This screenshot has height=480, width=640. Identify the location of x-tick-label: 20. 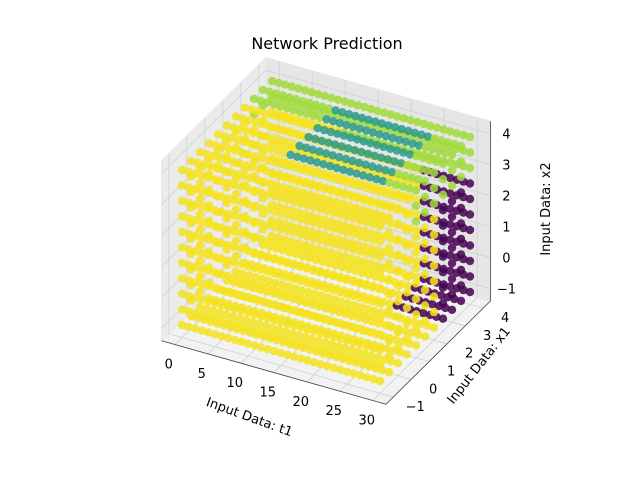
(301, 402).